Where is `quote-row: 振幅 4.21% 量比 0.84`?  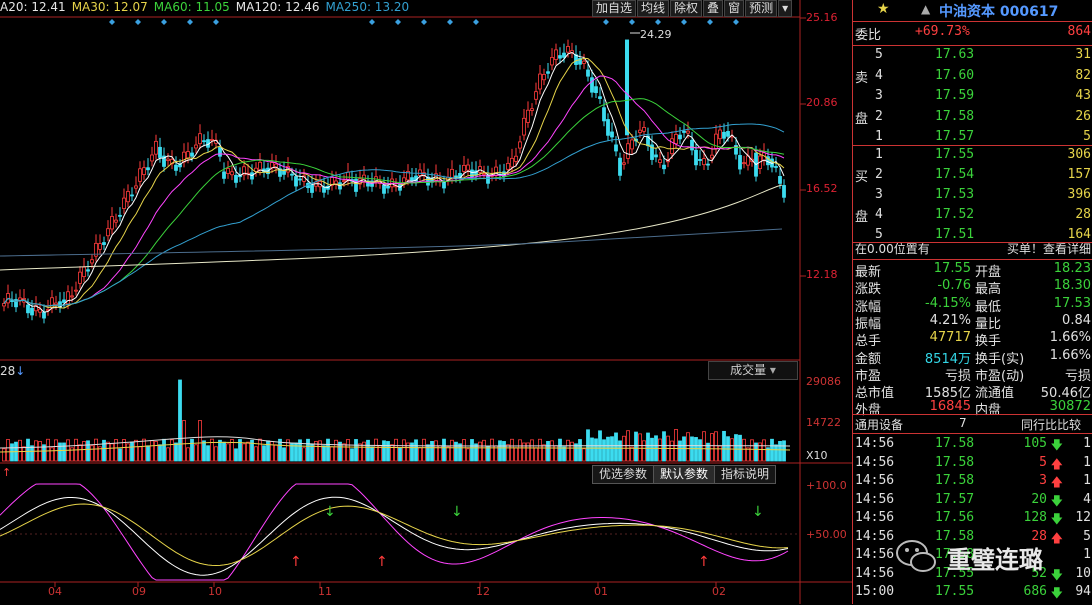 quote-row: 振幅 4.21% 量比 0.84 is located at coordinates (973, 322).